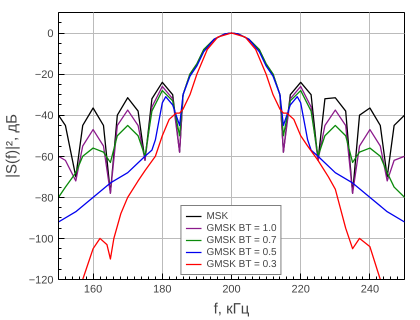 The width and height of the screenshot is (420, 320). Describe the element at coordinates (241, 228) in the screenshot. I see `legend-label: GMSK BT = 1.0` at that location.